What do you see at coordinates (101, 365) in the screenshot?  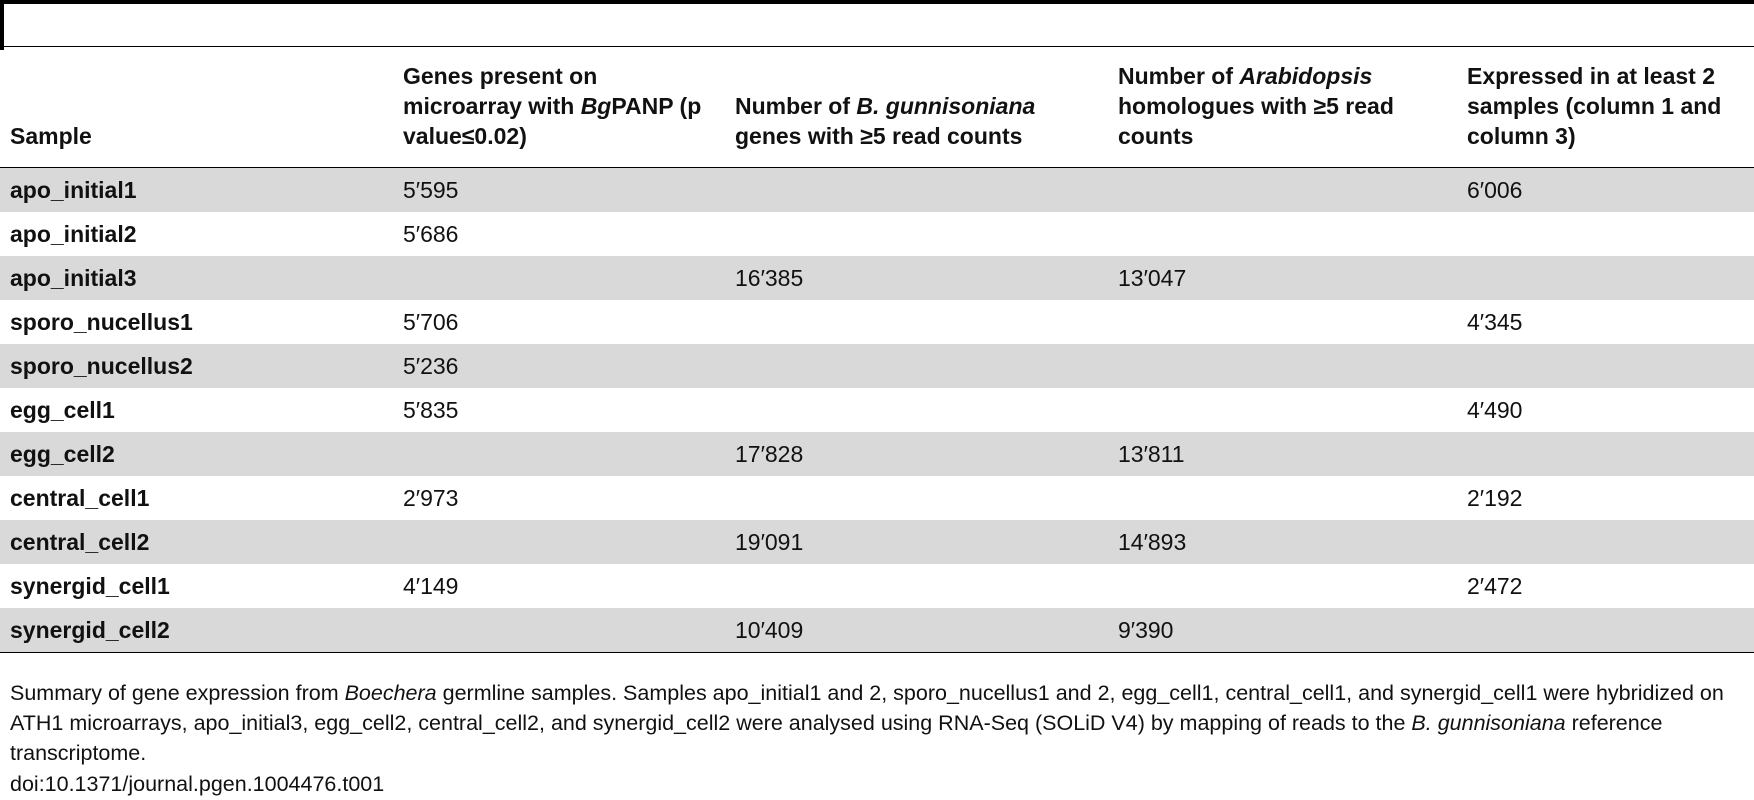 I see `sample-cell: sporo_nucellus2` at bounding box center [101, 365].